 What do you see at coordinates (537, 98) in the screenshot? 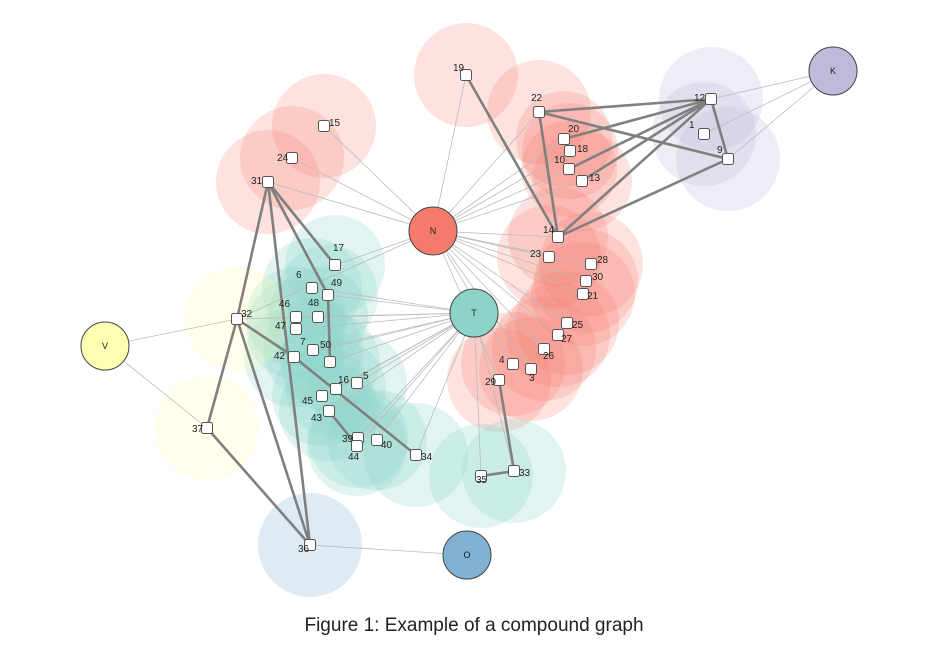
I see `node-22-label: 22` at bounding box center [537, 98].